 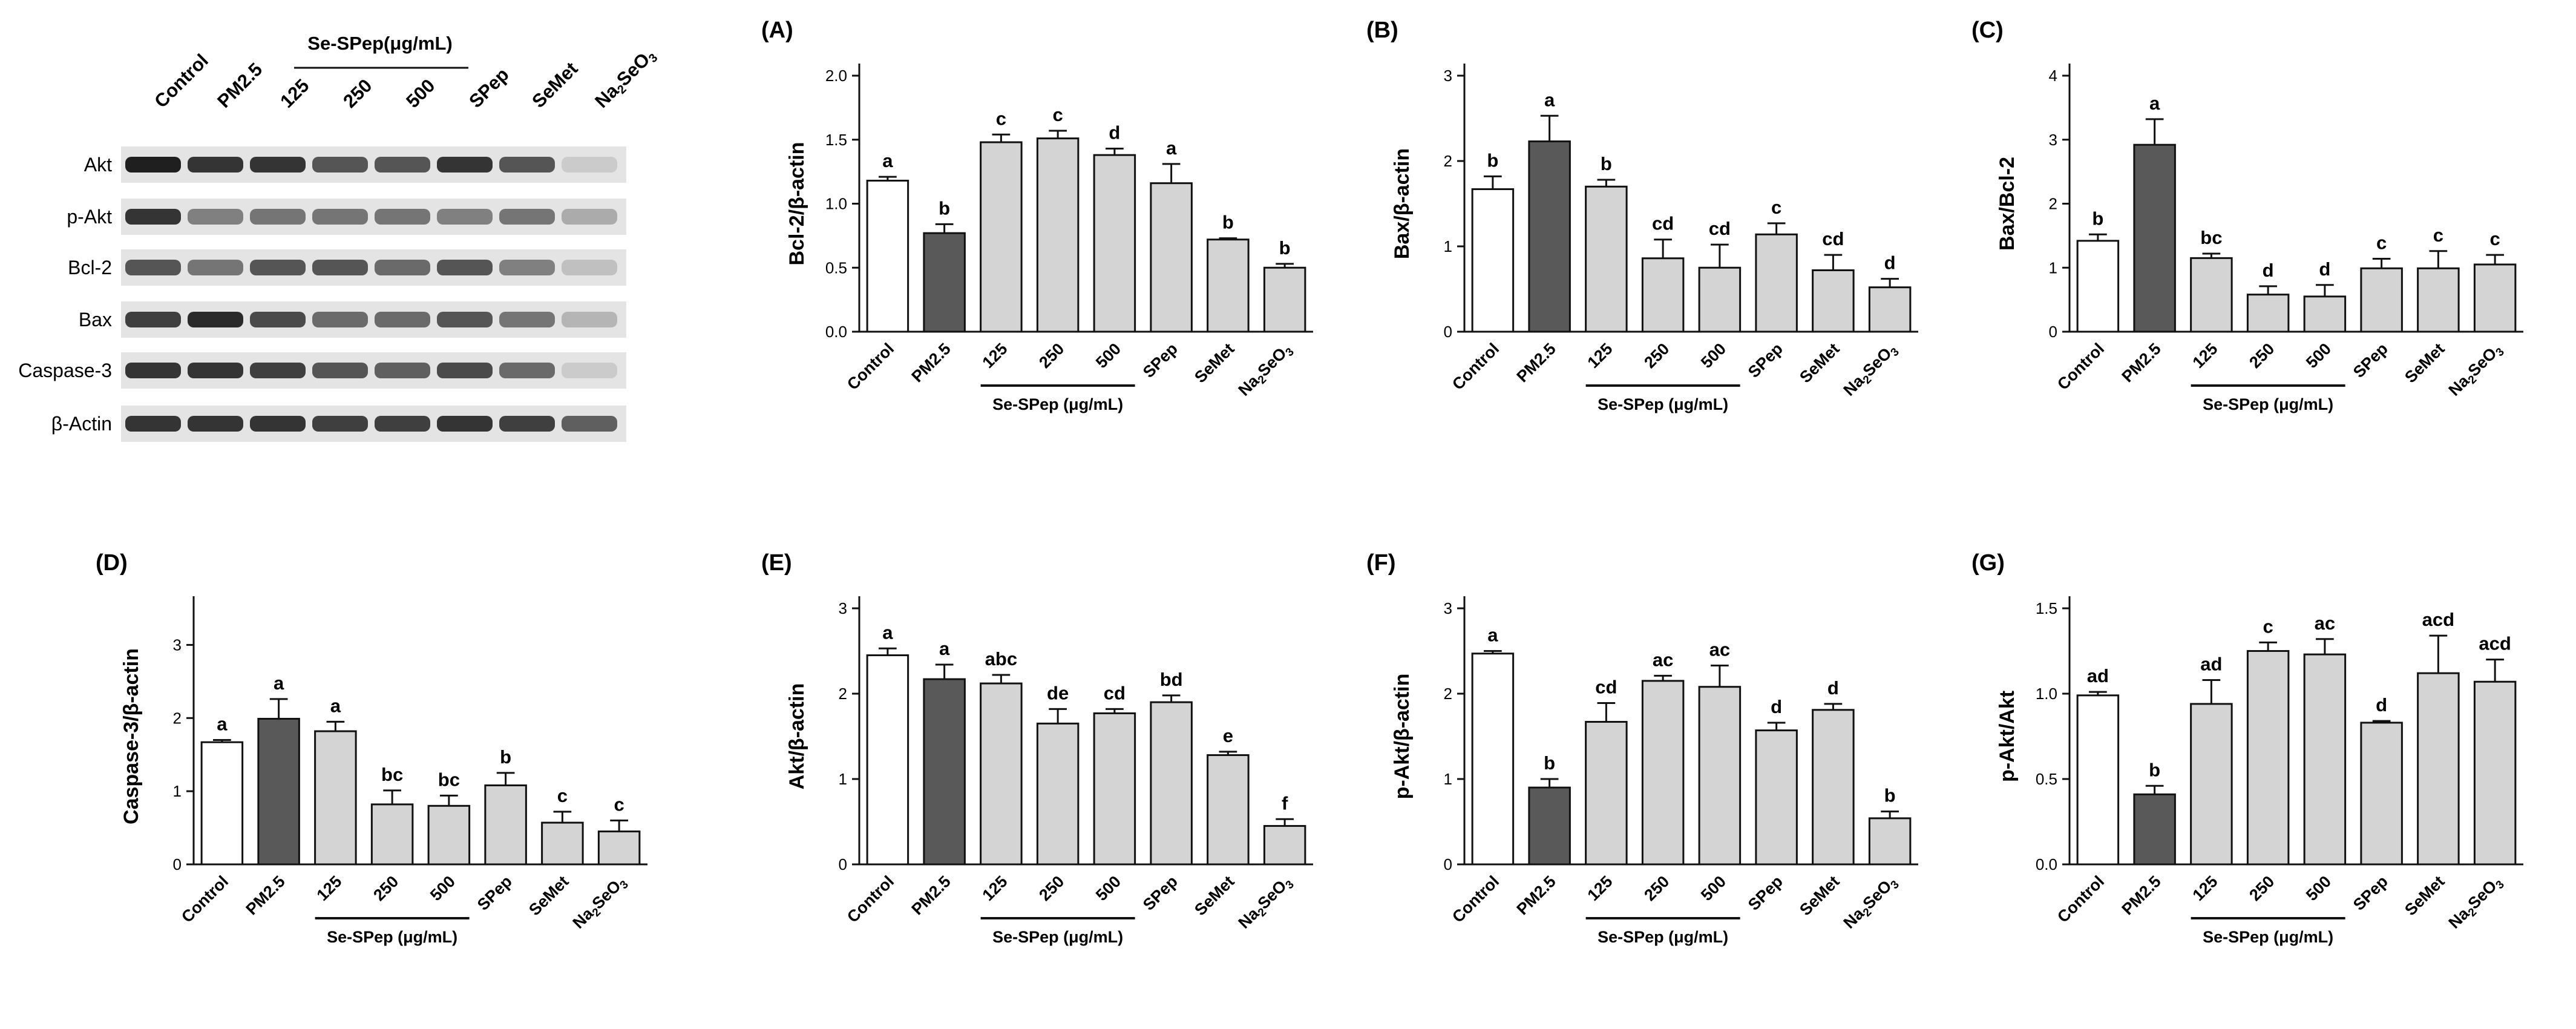 I want to click on x-tick-label: 500, so click(x=1108, y=356).